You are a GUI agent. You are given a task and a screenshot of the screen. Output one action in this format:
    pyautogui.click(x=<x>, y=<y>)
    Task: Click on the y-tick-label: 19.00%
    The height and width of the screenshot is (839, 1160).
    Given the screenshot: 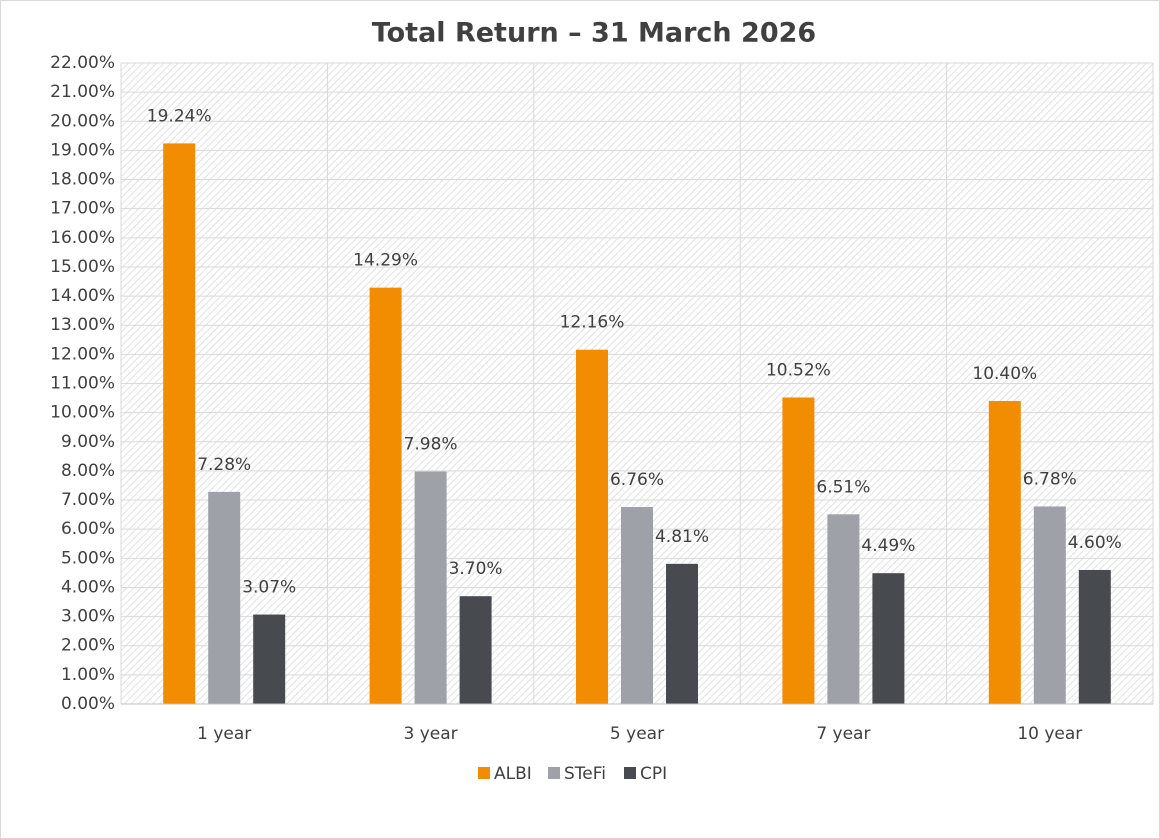 What is the action you would take?
    pyautogui.click(x=82, y=150)
    